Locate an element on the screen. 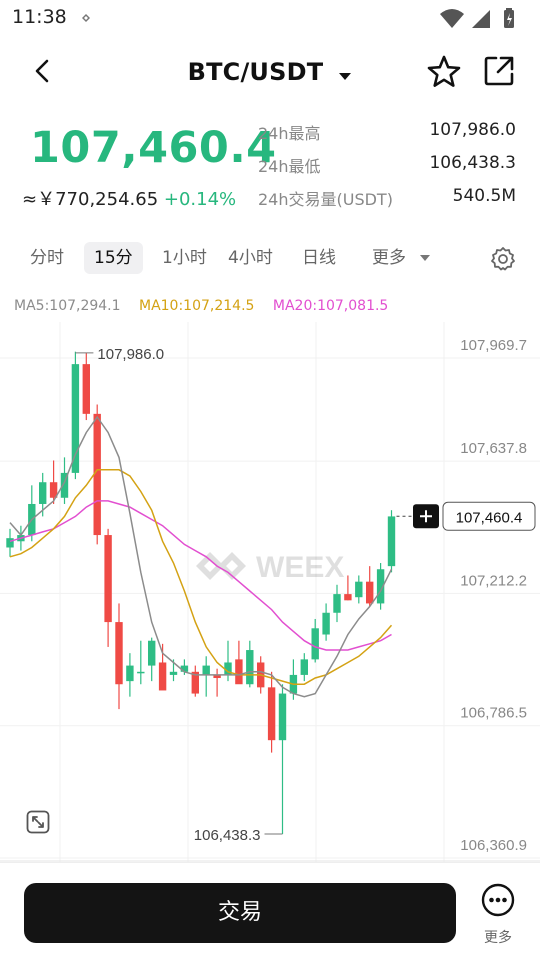 This screenshot has width=540, height=960. status-bar: 11:38 is located at coordinates (270, 18).